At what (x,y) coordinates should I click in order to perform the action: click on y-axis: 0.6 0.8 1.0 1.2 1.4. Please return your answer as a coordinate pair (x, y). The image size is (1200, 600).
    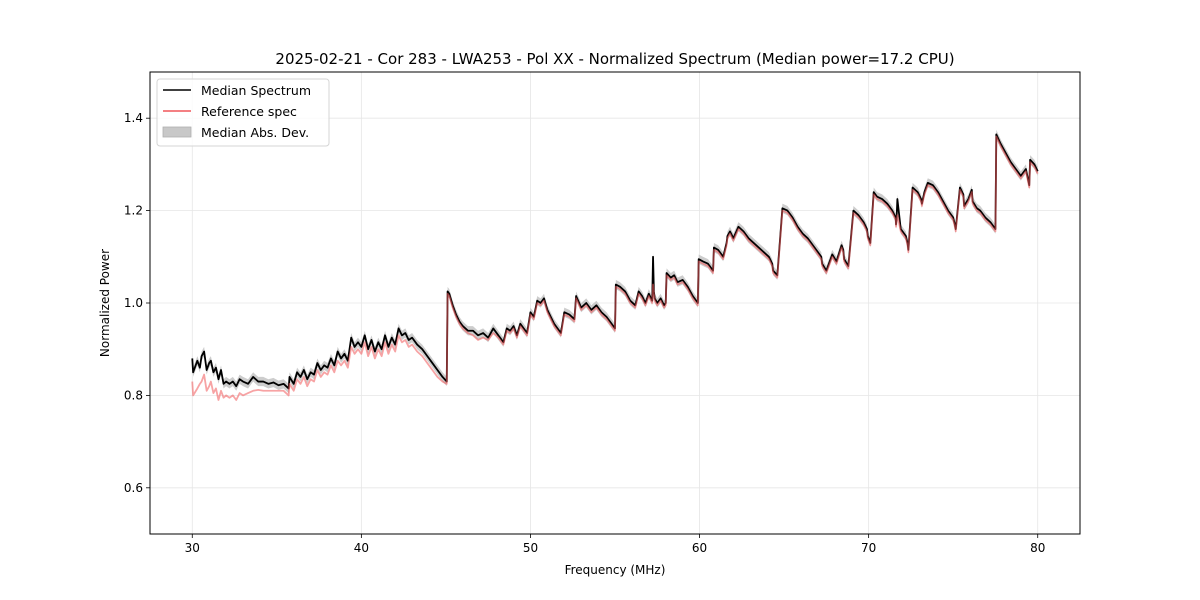
    Looking at the image, I should click on (137, 303).